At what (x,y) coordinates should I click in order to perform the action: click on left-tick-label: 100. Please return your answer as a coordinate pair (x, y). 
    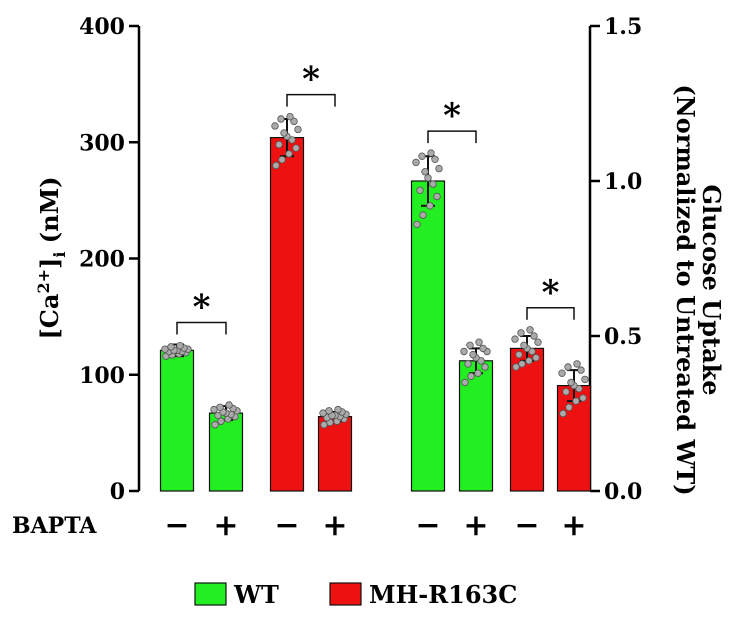
    Looking at the image, I should click on (102, 376).